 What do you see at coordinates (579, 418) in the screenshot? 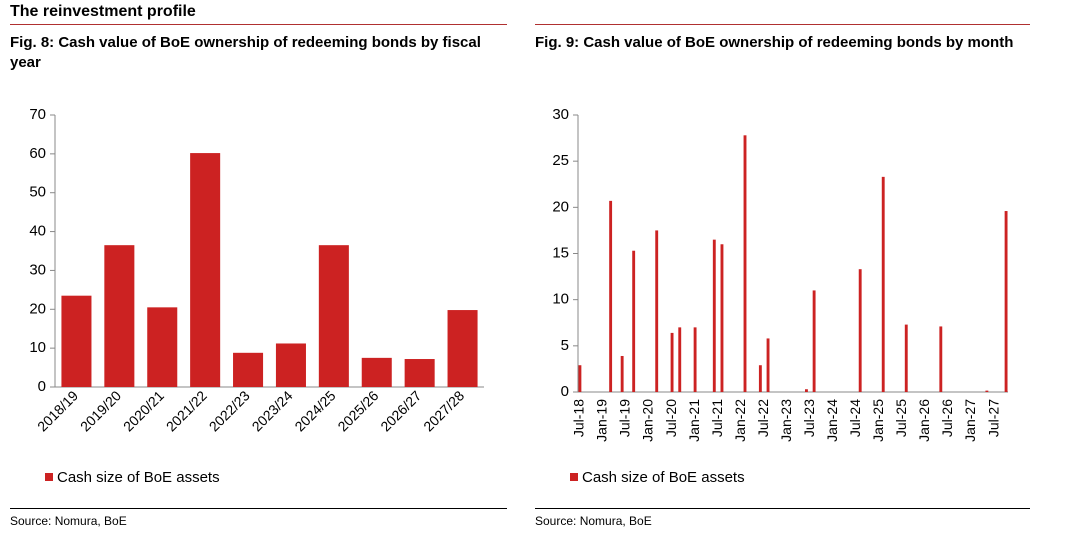
I see `x-tick-label: Jul-18` at bounding box center [579, 418].